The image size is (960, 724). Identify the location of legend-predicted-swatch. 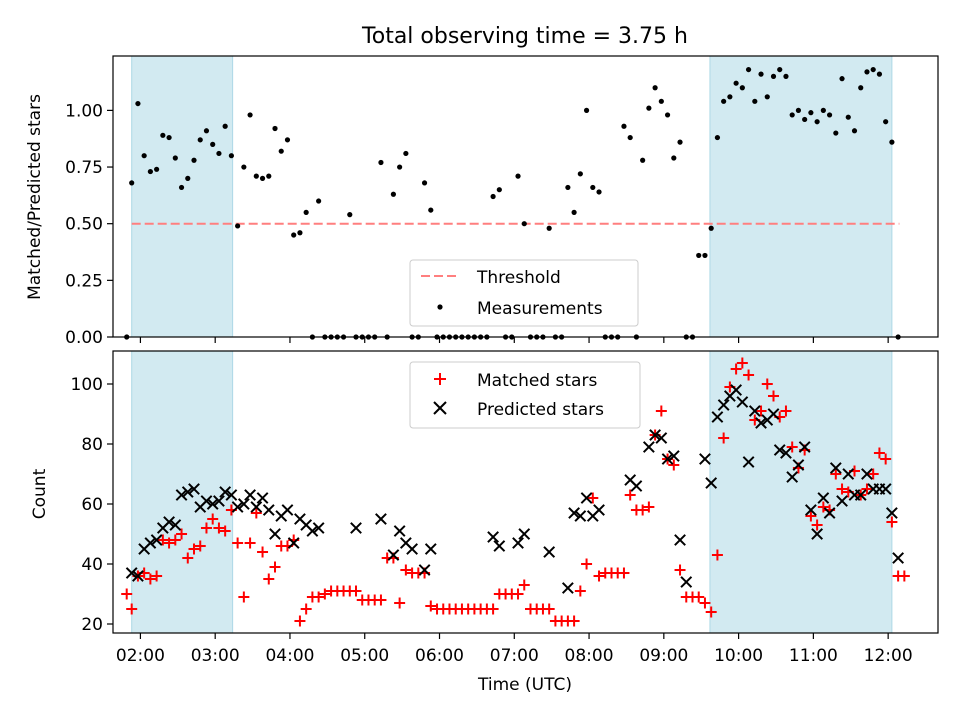
(440, 408).